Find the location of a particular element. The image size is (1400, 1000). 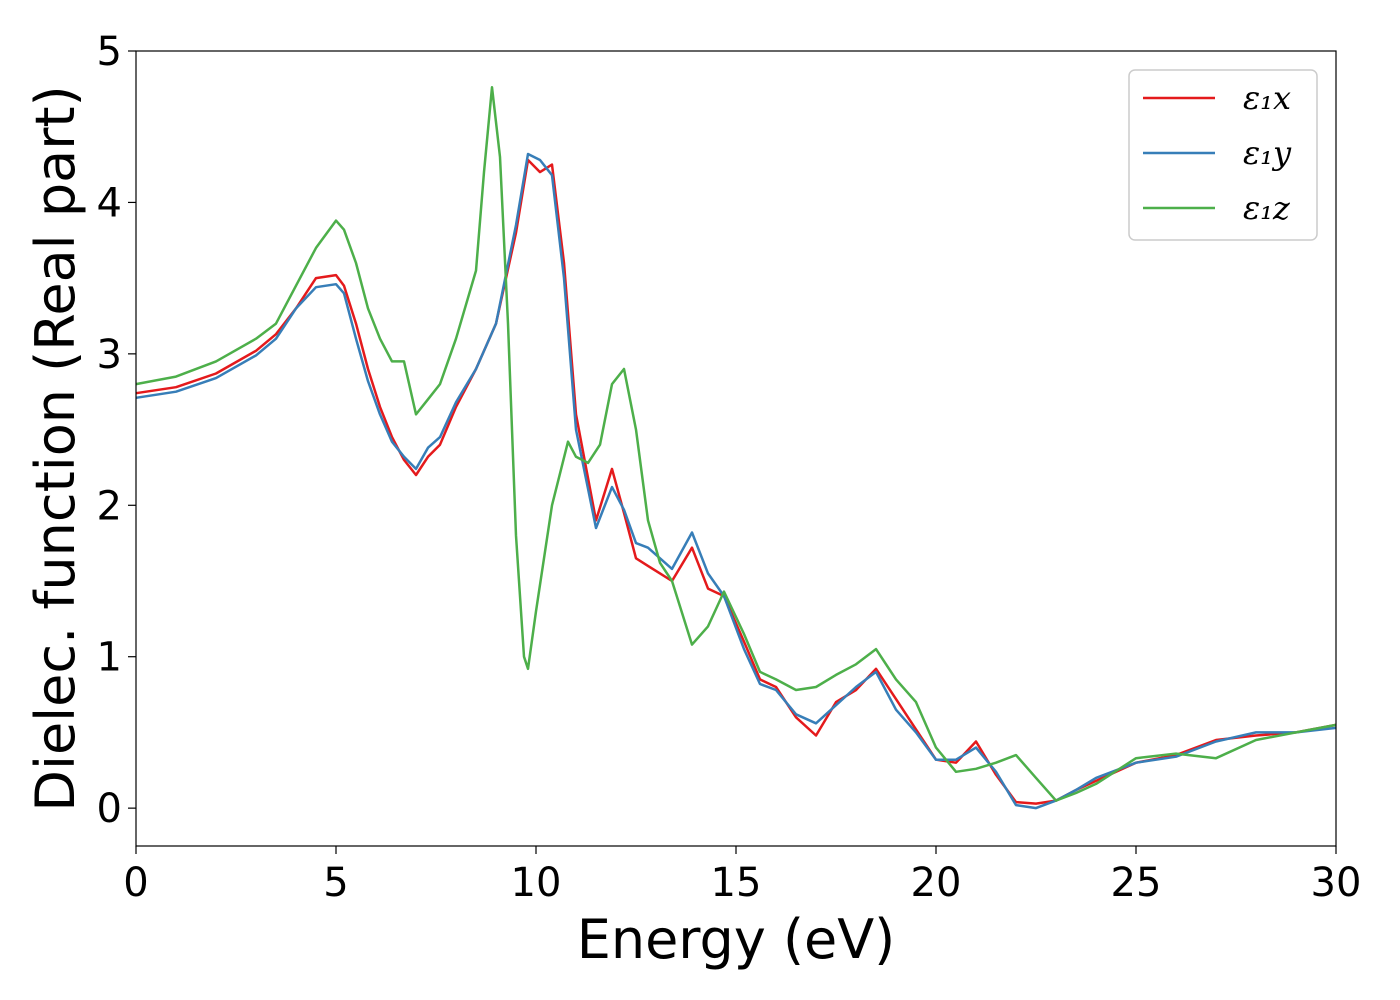

y-tick-label: 5 is located at coordinates (109, 52).